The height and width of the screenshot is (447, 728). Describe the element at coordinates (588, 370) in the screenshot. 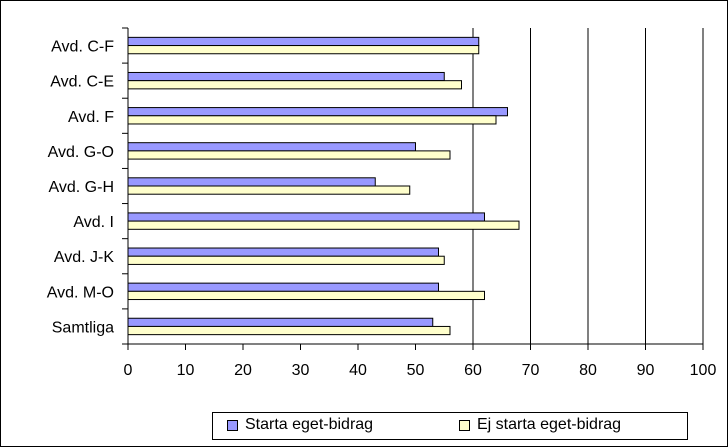

I see `x-tick-label-80: 80` at that location.